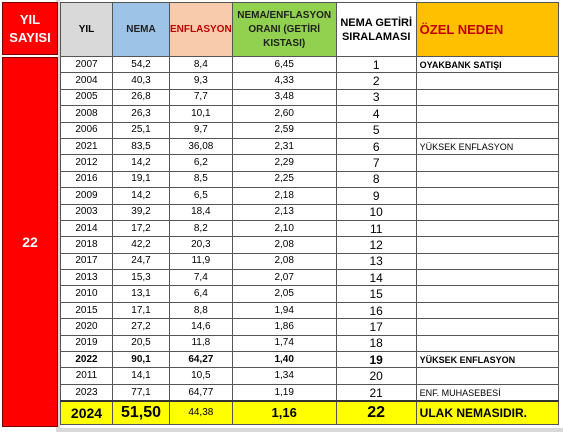 This screenshot has width=563, height=432. What do you see at coordinates (284, 29) in the screenshot?
I see `header-oran: NEMA/ENFLASYON ORANI (GETİRİ KISTASI)` at bounding box center [284, 29].